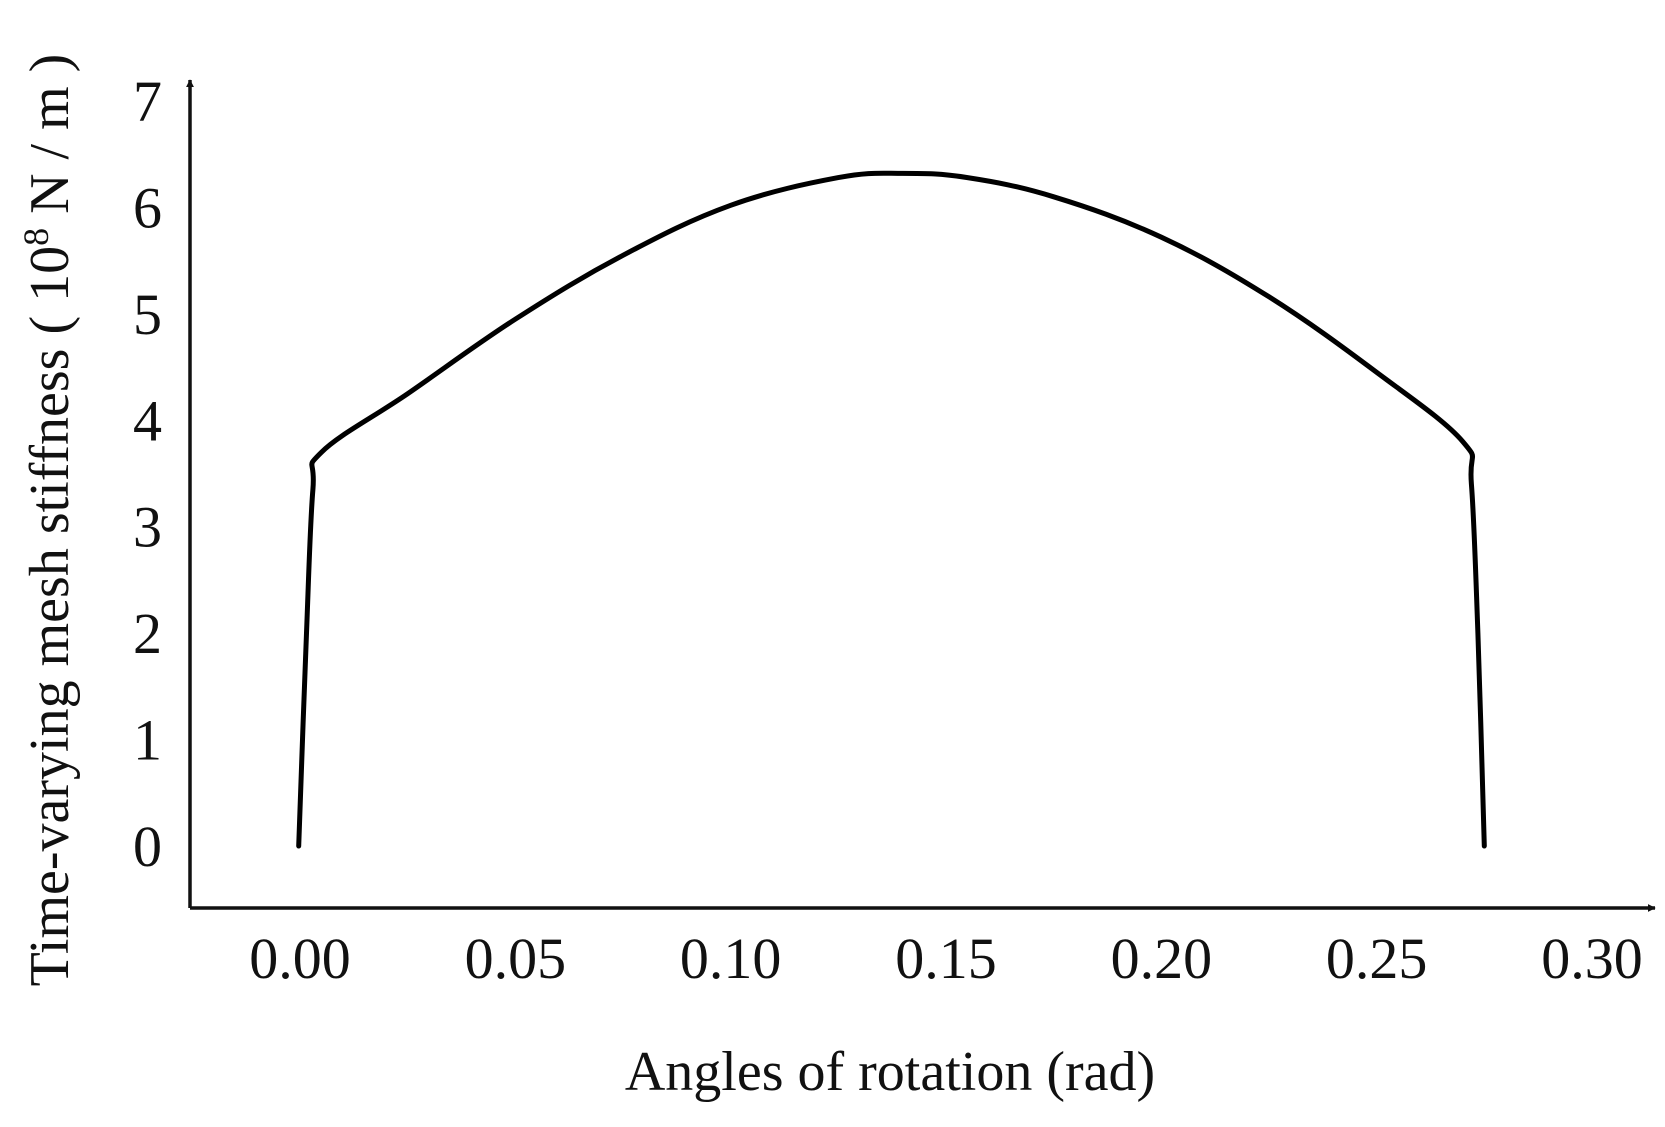  I want to click on y-tick-label: 1, so click(147, 740).